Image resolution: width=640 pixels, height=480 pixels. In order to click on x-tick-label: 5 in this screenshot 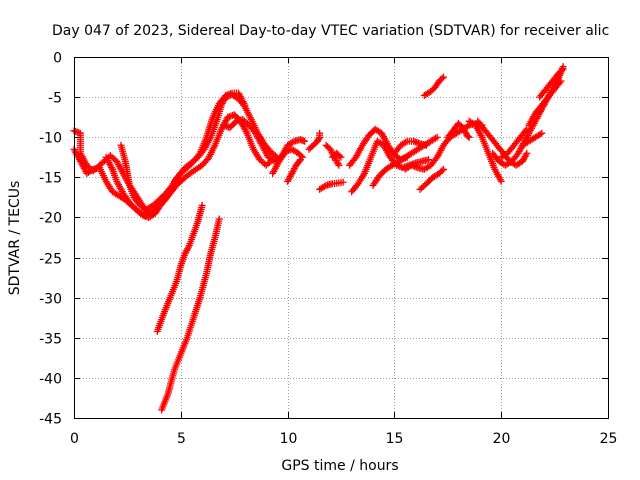, I will do `click(181, 439)`.